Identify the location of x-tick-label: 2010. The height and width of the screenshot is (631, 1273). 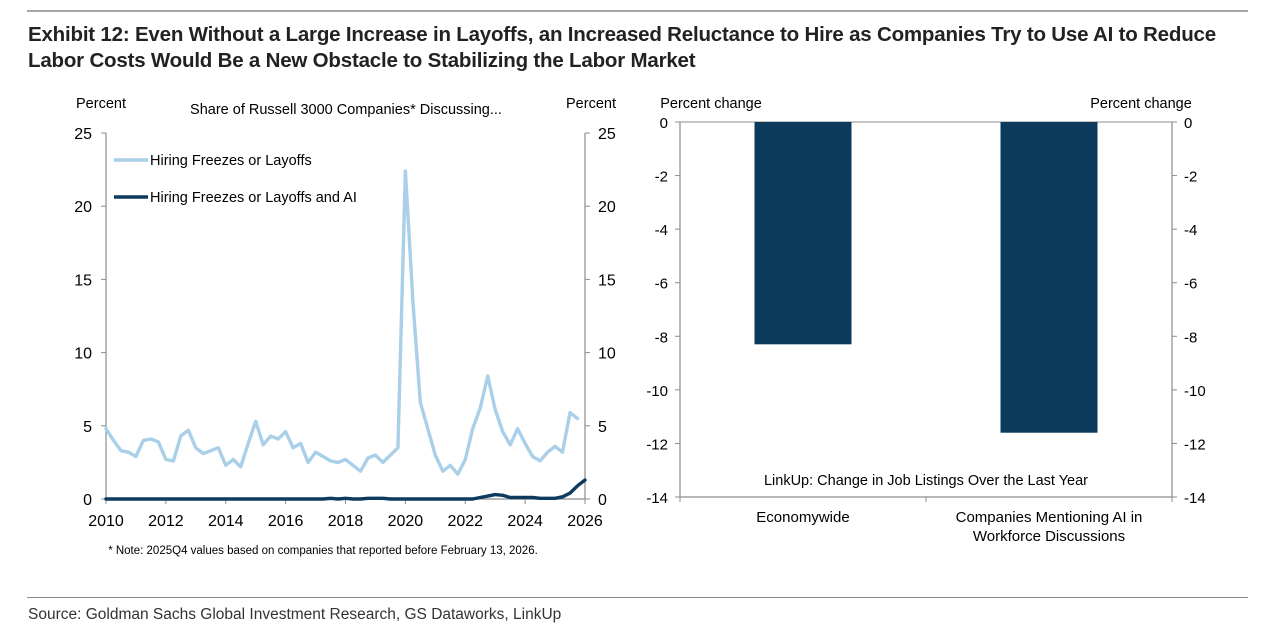
(106, 521).